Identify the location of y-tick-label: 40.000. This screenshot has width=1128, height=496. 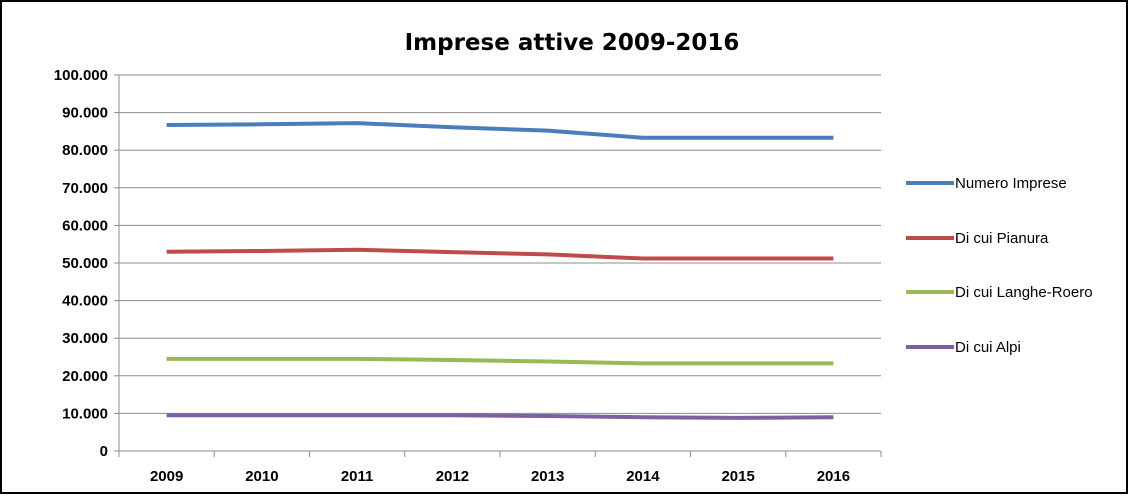
(85, 301).